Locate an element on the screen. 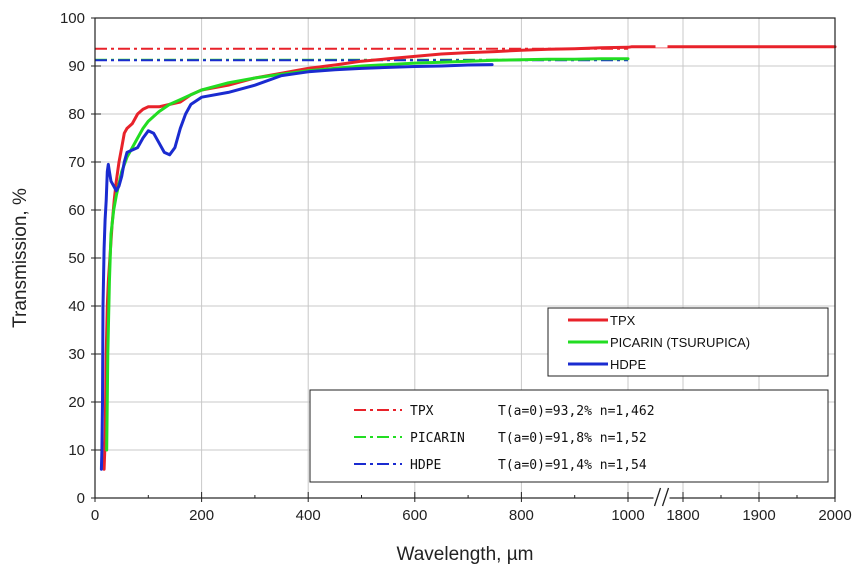 The width and height of the screenshot is (858, 577). y-tick-label: 20 is located at coordinates (76, 402).